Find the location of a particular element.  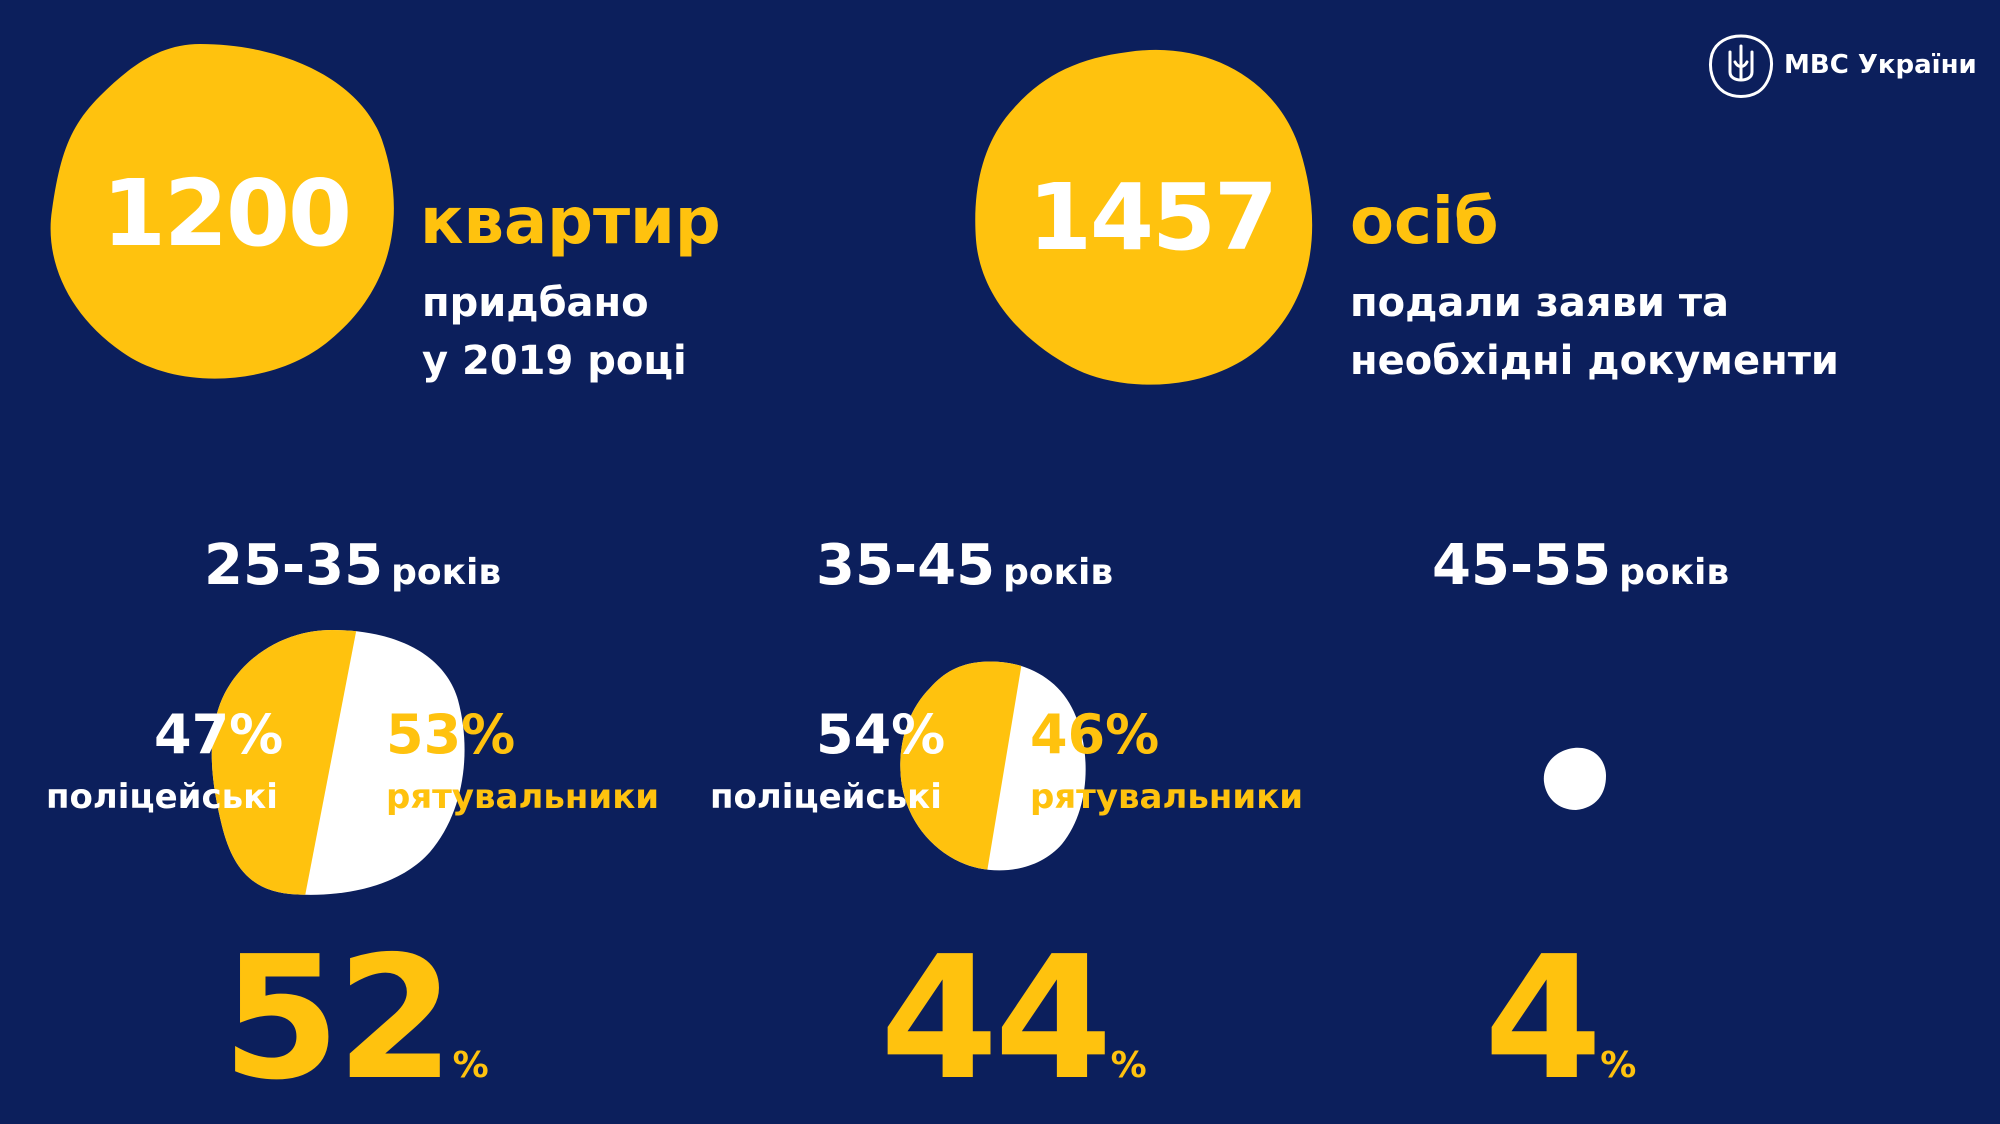

pie-35-45-rescuers-label: рятувальники is located at coordinates (1167, 797).